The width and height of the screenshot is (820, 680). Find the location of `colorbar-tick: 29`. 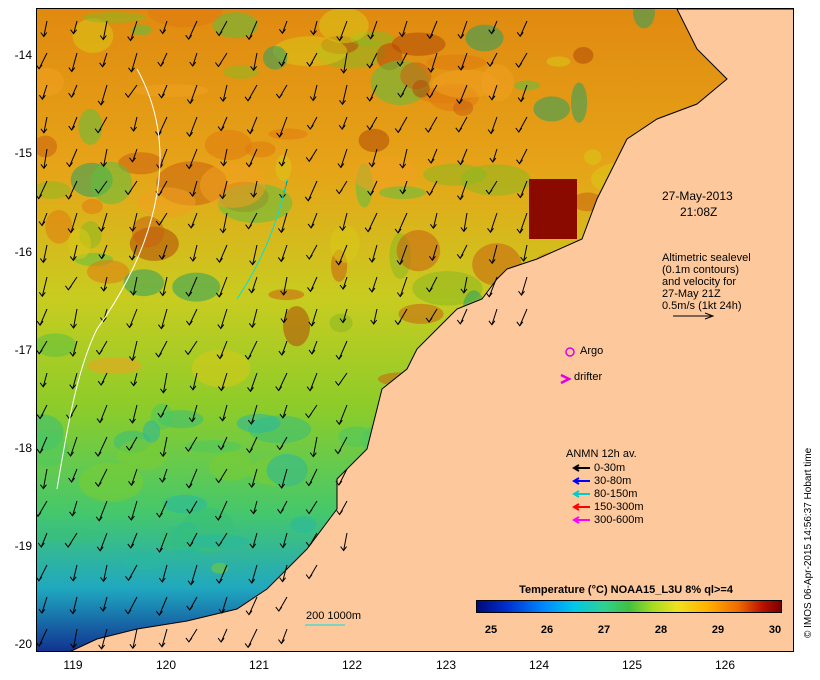

colorbar-tick: 29 is located at coordinates (718, 630).